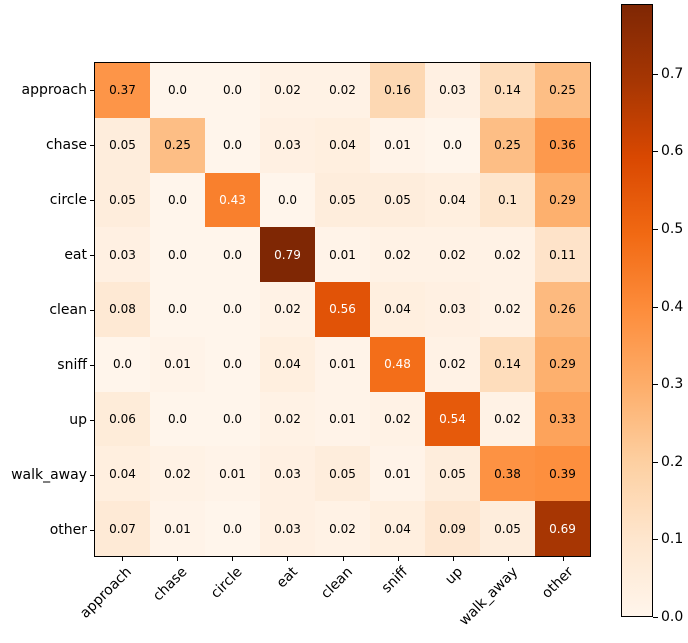 The height and width of the screenshot is (643, 688). I want to click on x-tick-label: approach, so click(106, 593).